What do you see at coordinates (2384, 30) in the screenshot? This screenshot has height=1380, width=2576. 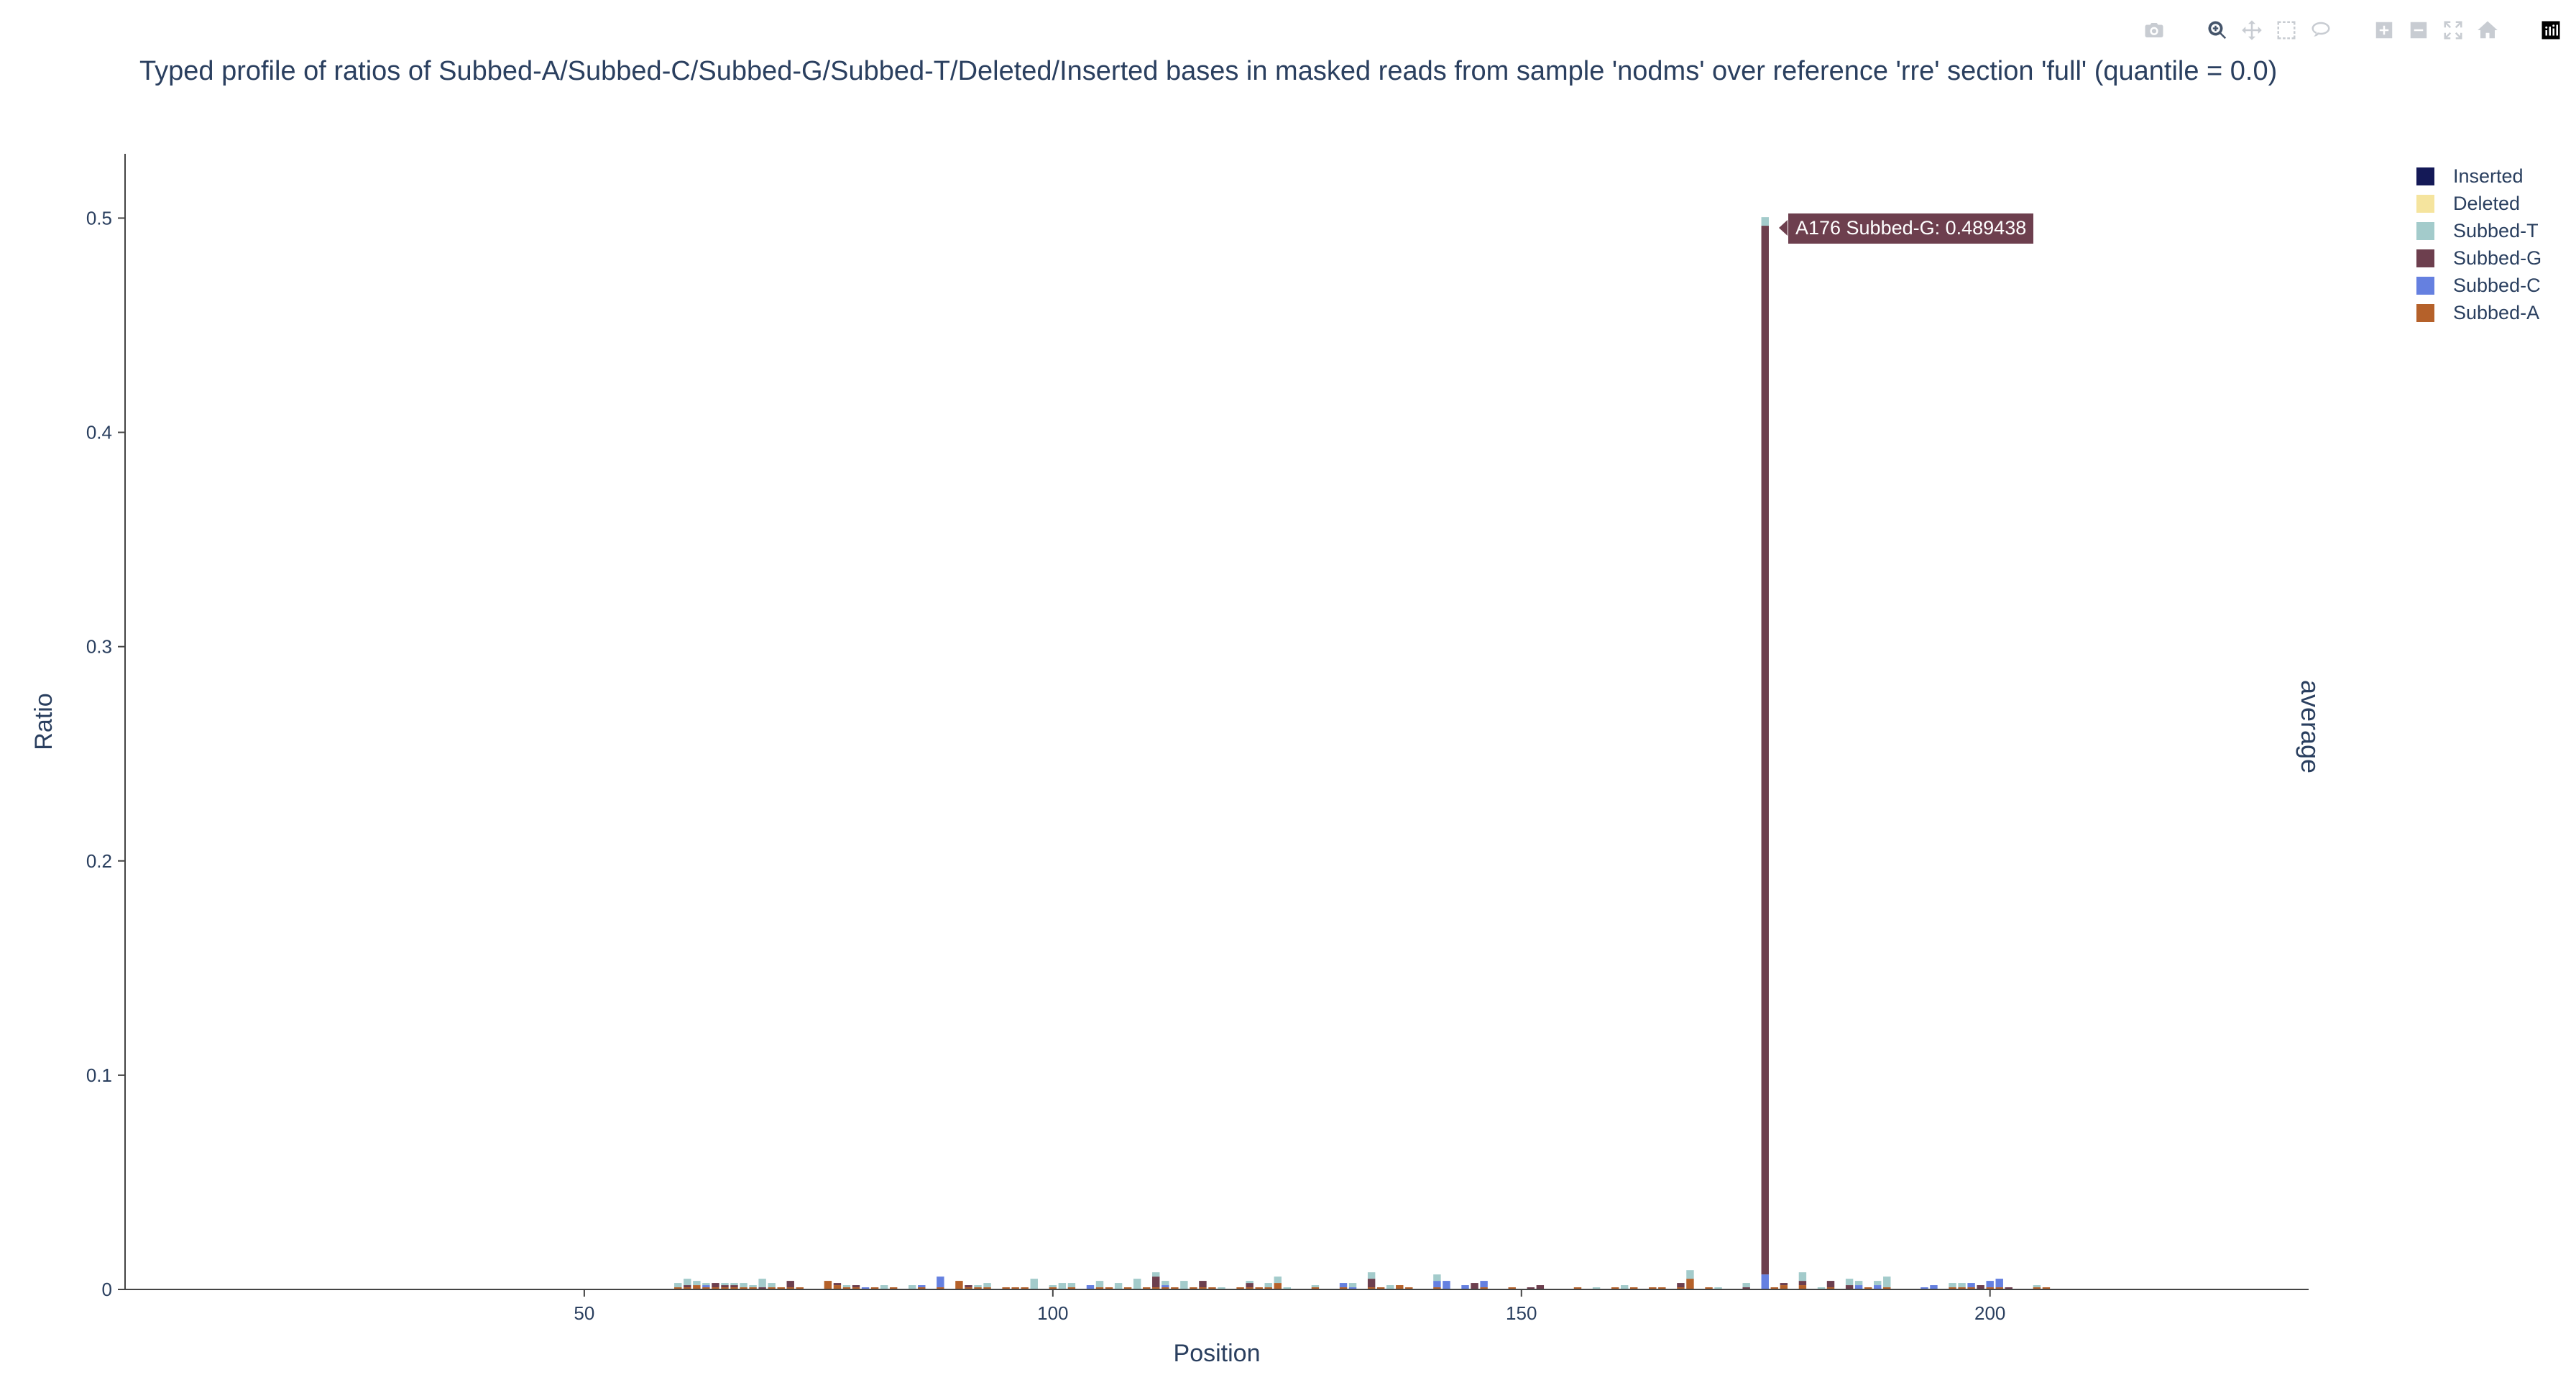 I see `zoom-in-icon` at bounding box center [2384, 30].